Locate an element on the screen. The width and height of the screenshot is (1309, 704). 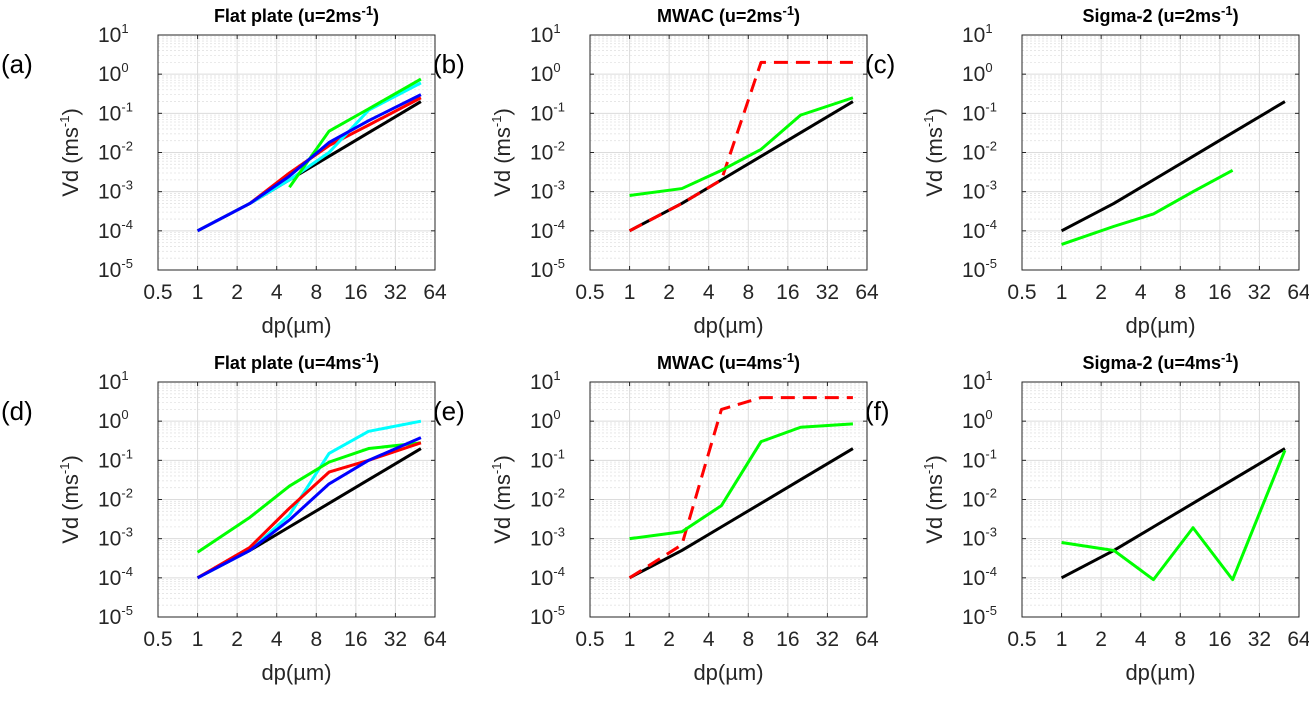
panel-title: Sigma-2 (u=2ms-1) is located at coordinates (1160, 14).